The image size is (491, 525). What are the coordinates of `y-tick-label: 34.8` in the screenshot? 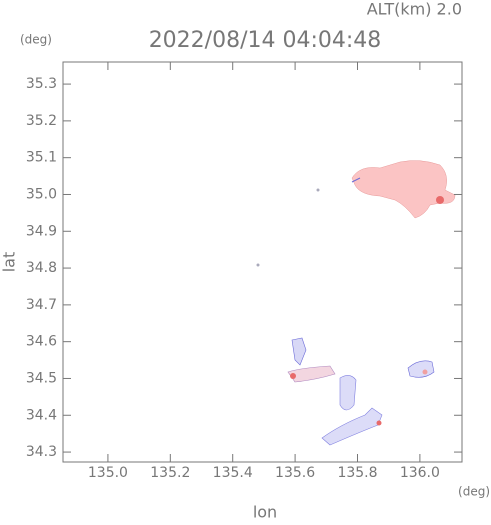 It's located at (41, 268).